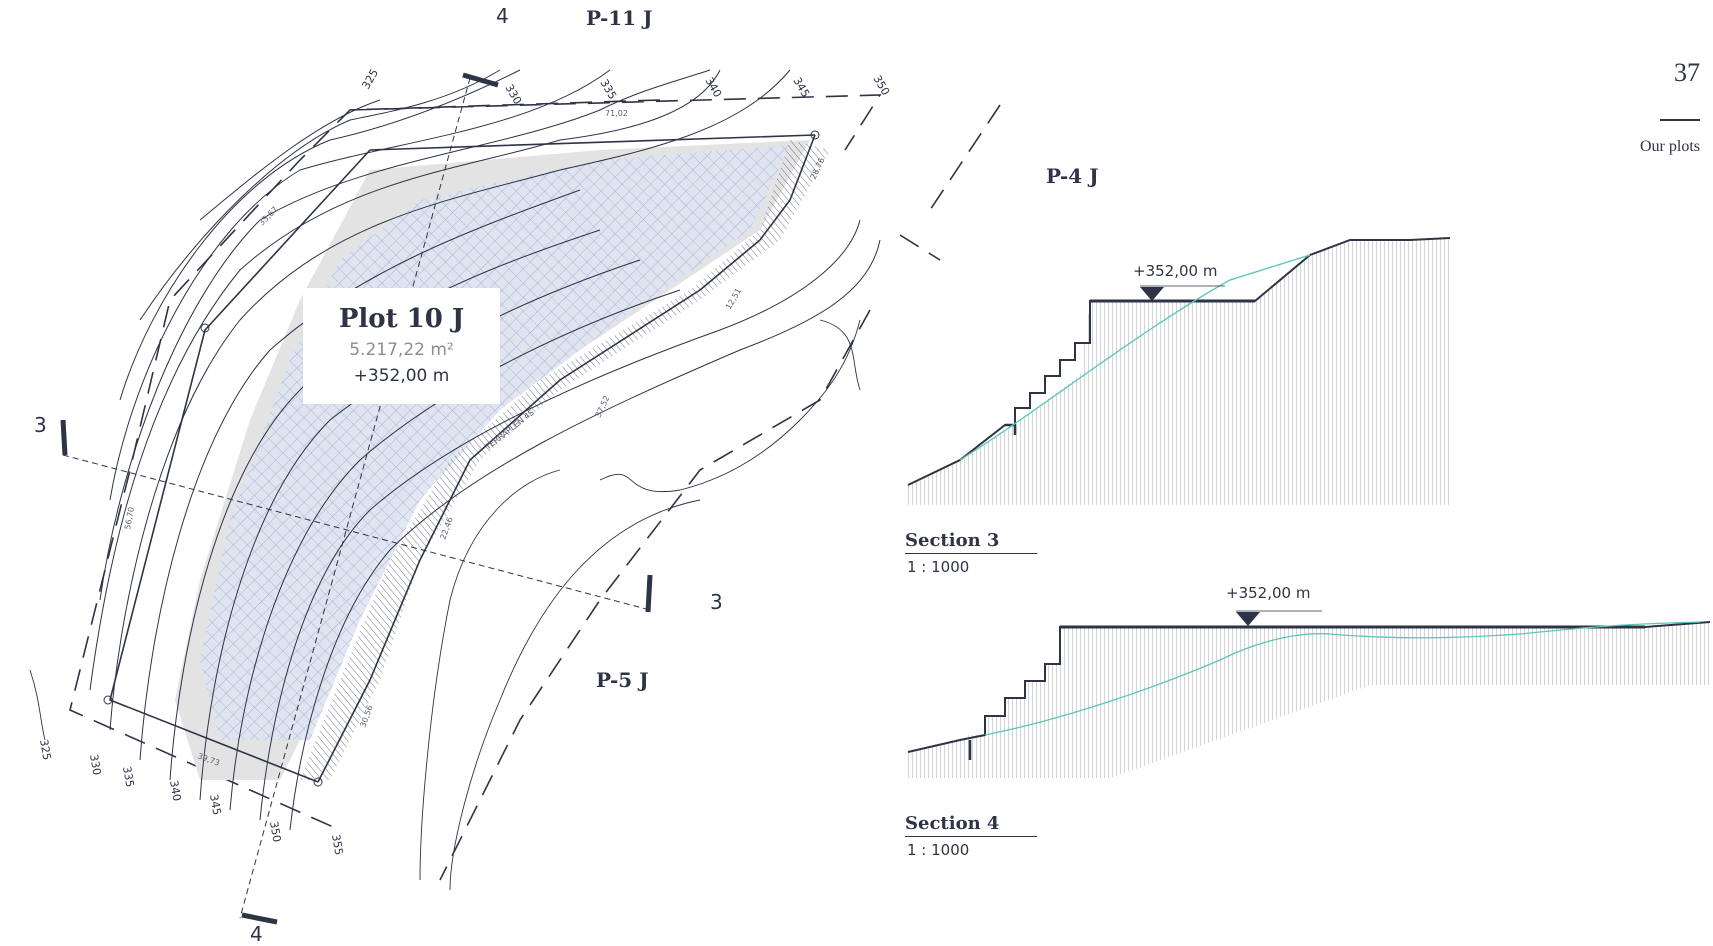  What do you see at coordinates (1680, 120) in the screenshot?
I see `page-rule` at bounding box center [1680, 120].